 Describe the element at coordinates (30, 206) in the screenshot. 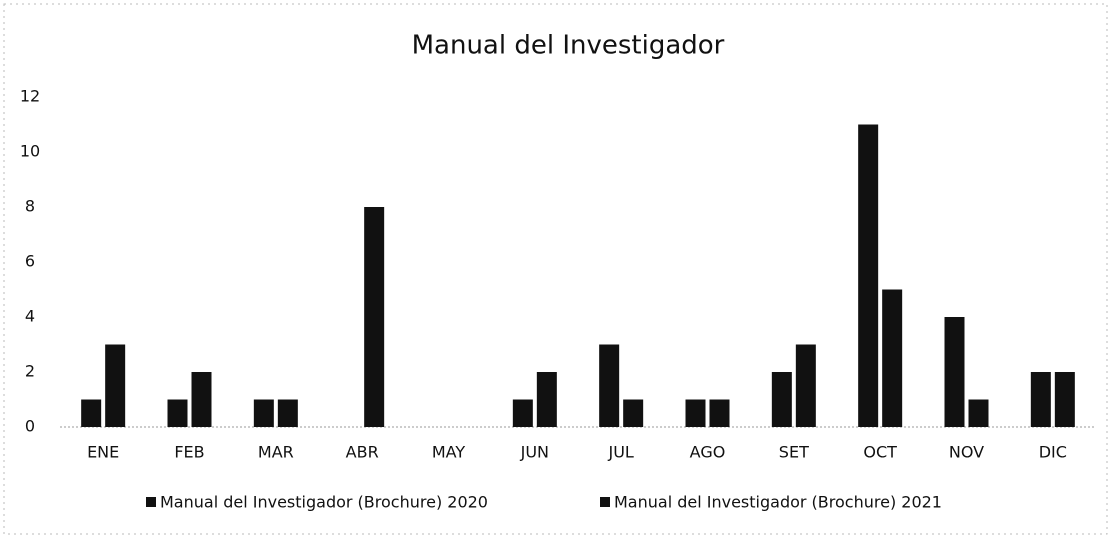

I see `y-tick-label: 8` at that location.